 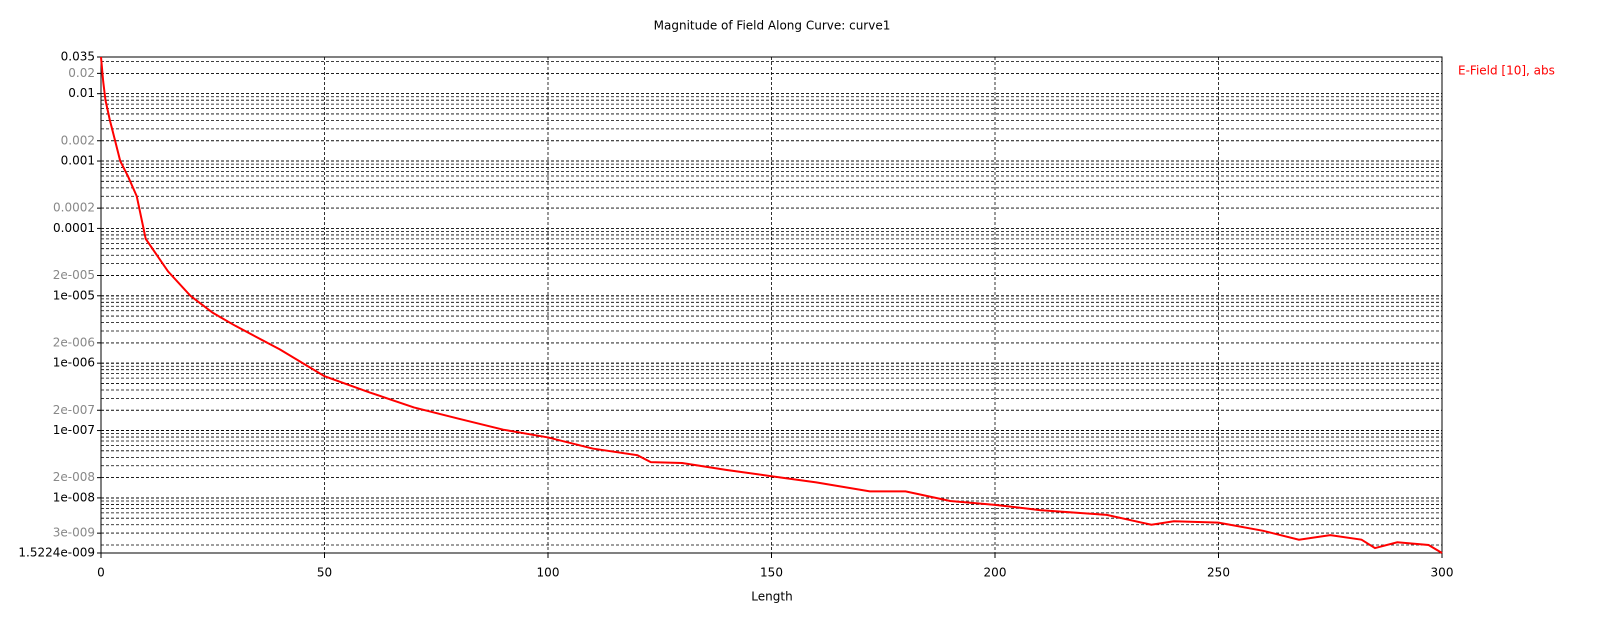 I want to click on y-tick-label: 0.0001, so click(x=74, y=228).